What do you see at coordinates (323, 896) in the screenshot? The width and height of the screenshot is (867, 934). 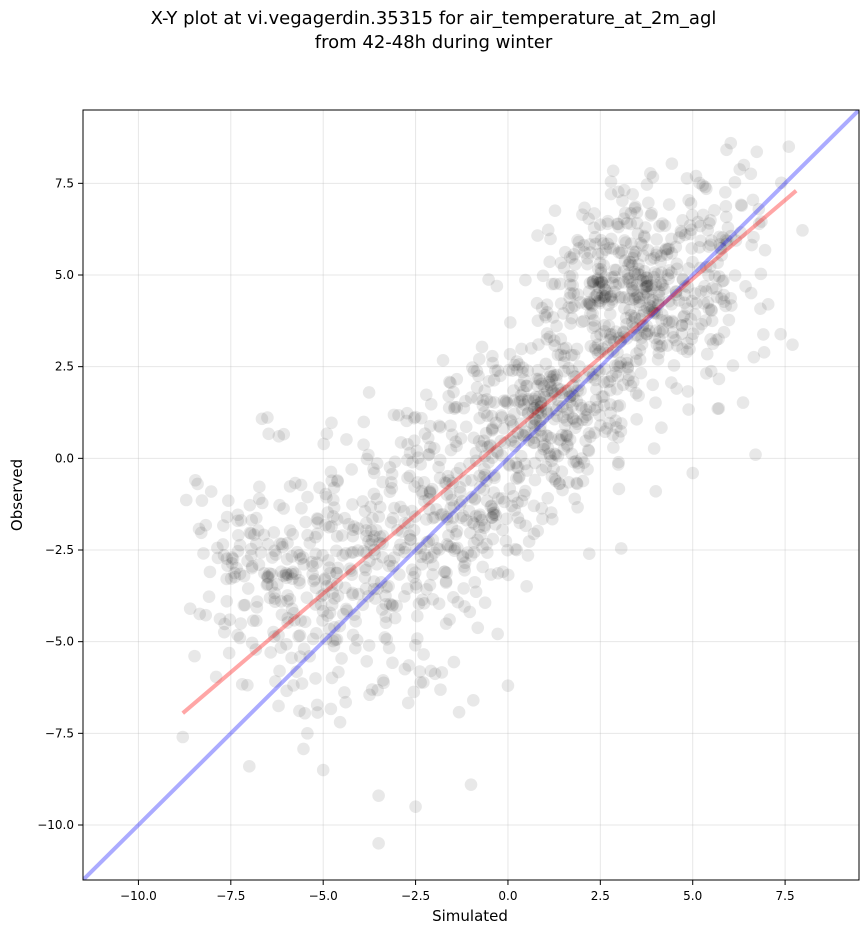 I see `x-tick-label: −5.0` at bounding box center [323, 896].